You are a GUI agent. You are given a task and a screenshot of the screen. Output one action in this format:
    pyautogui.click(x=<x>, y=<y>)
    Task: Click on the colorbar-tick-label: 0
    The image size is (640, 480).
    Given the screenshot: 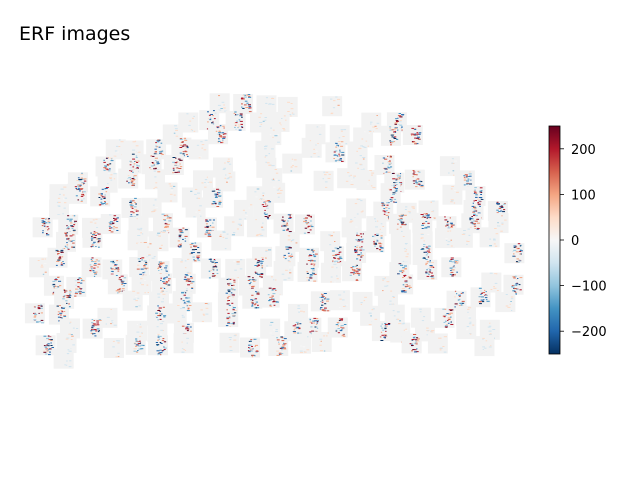 What is the action you would take?
    pyautogui.click(x=575, y=241)
    